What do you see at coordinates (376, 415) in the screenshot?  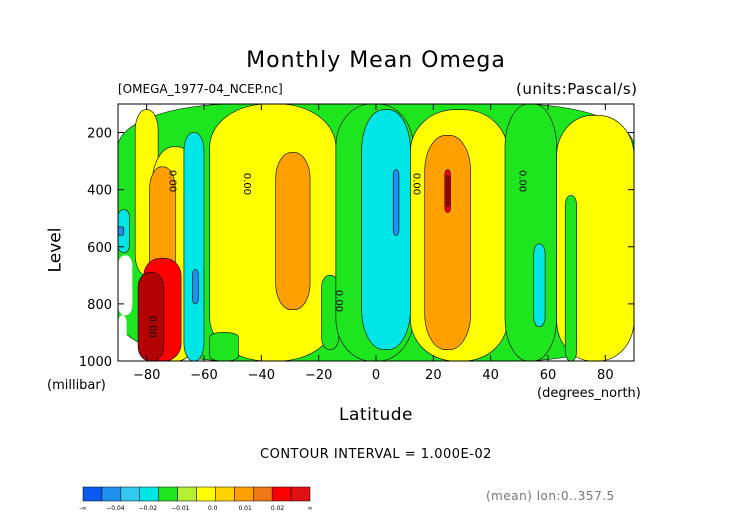 I see `x-axis-label: Latitude` at bounding box center [376, 415].